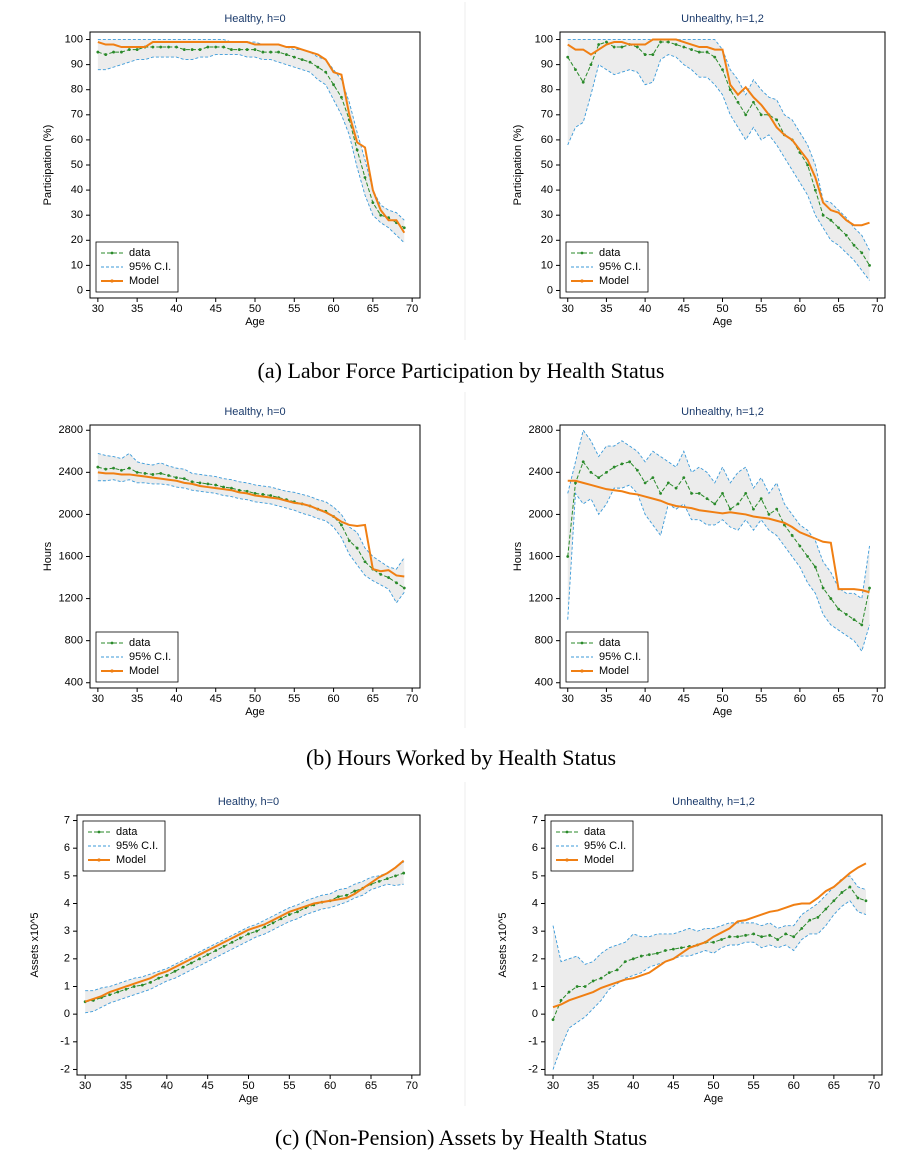 This screenshot has width=922, height=1168. What do you see at coordinates (254, 19) in the screenshot?
I see `chart-title: Healthy, h=0` at bounding box center [254, 19].